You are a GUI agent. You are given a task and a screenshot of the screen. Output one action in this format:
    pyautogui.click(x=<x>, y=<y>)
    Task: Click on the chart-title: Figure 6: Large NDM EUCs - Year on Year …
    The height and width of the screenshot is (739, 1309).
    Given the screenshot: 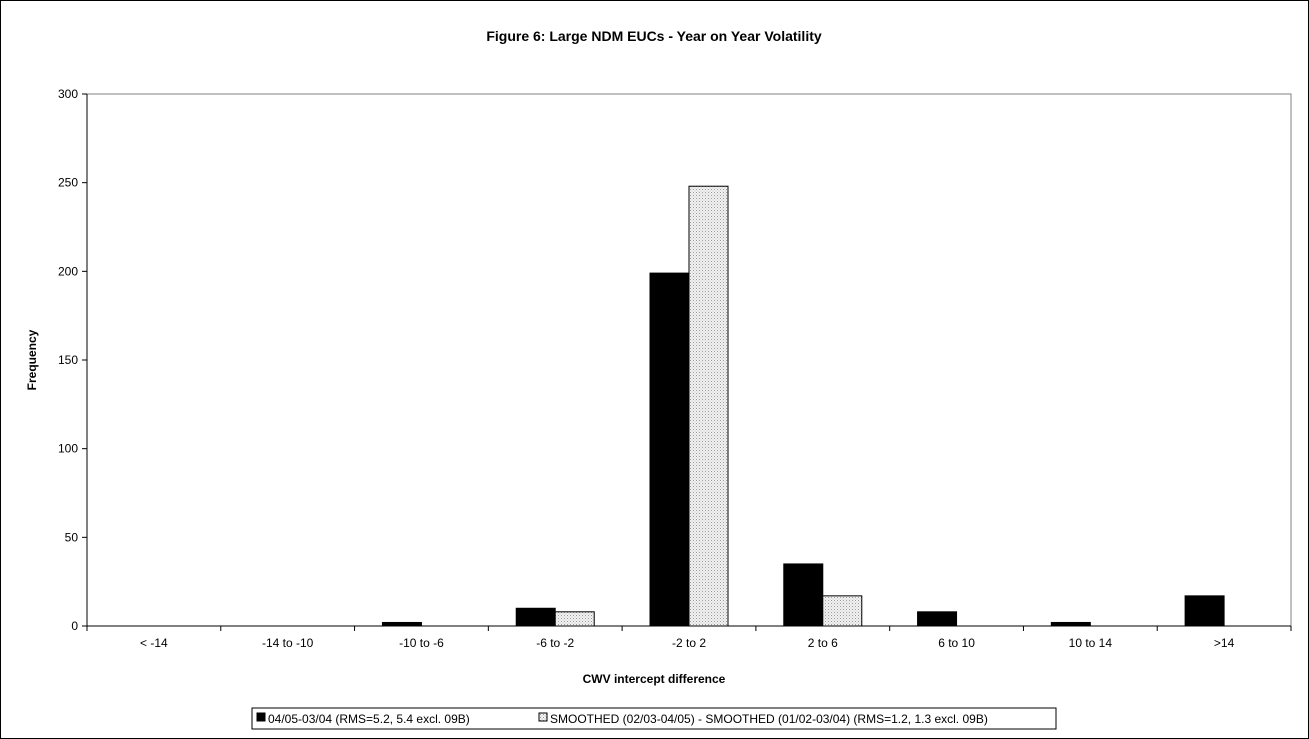 What is the action you would take?
    pyautogui.click(x=654, y=36)
    